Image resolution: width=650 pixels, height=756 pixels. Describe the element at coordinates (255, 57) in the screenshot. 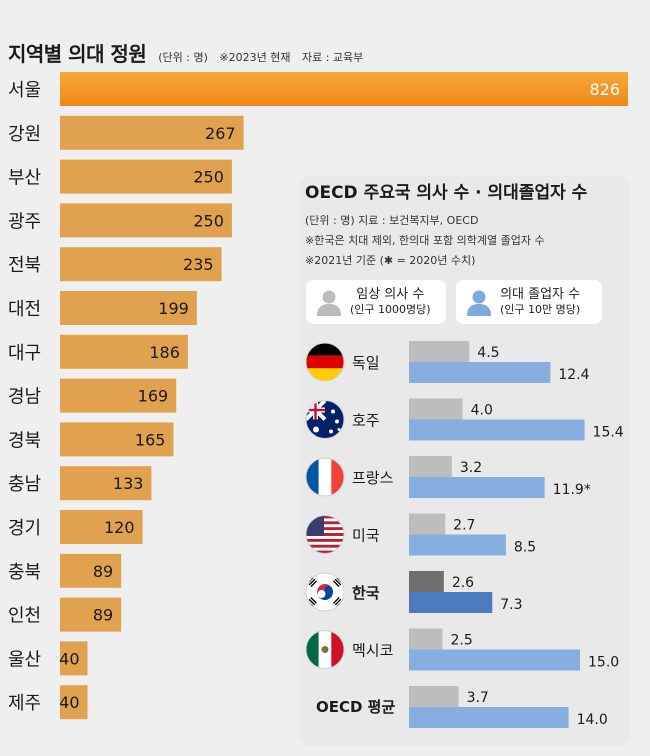

I see `year-note: ※2023년 현재` at that location.